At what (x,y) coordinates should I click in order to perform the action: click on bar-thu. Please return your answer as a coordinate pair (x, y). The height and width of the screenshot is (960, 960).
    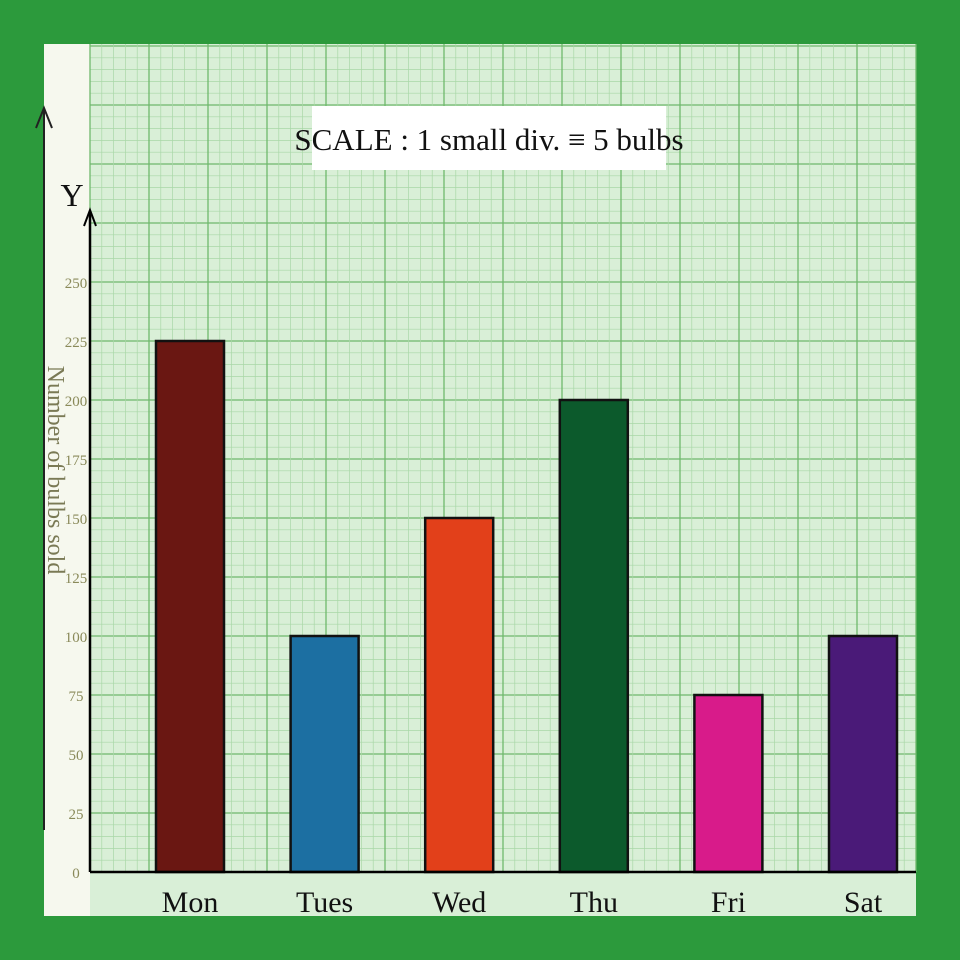
    Looking at the image, I should click on (594, 636).